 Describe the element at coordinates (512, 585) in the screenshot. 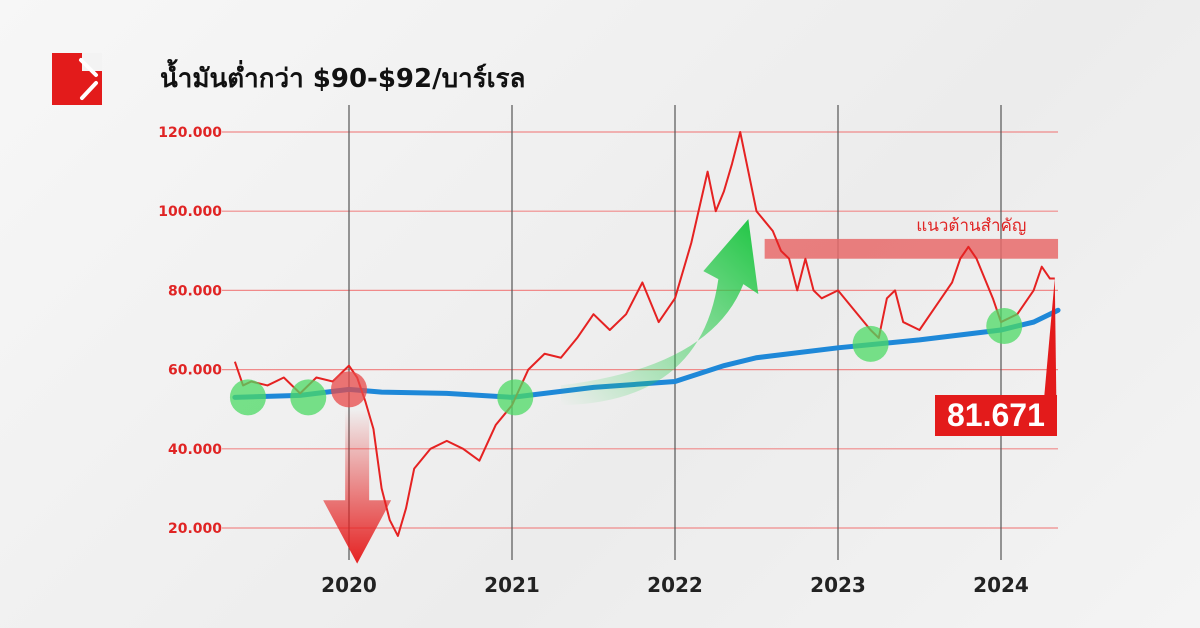

I see `x-tick-label: 2021` at that location.